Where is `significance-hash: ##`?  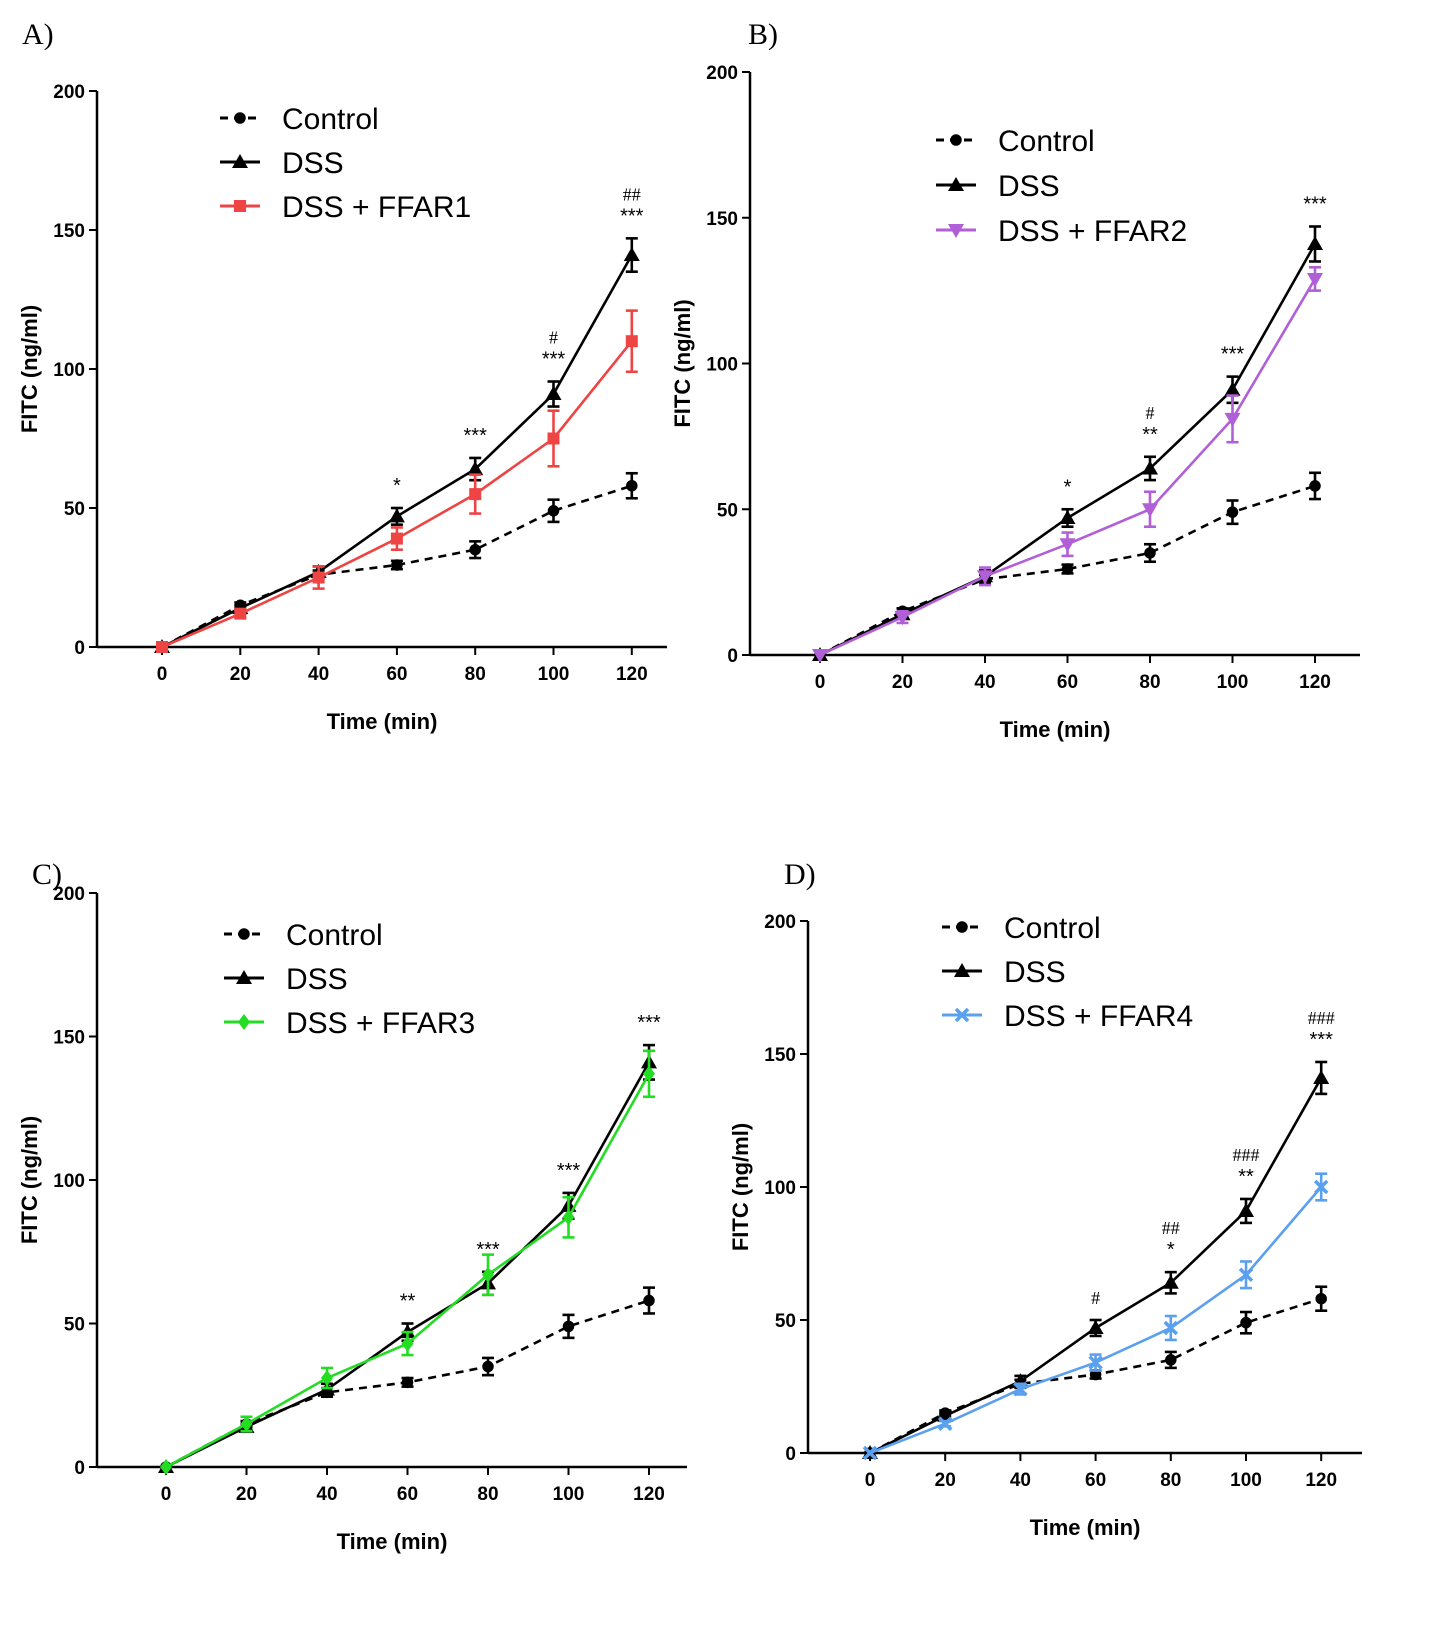 significance-hash: ## is located at coordinates (632, 194).